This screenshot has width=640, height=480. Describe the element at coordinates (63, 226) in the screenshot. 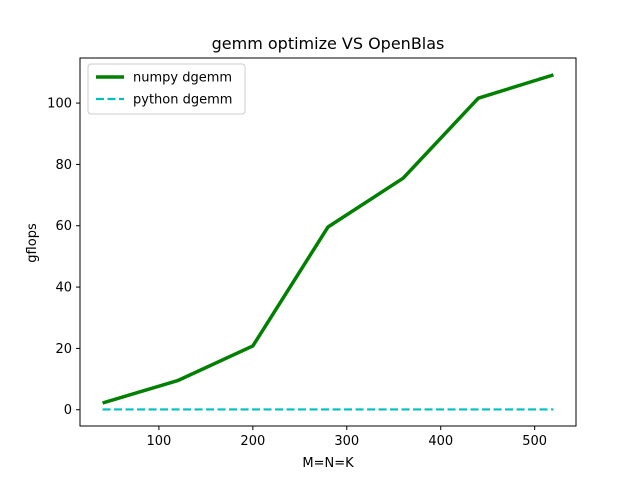

I see `y-tick-label: 60` at that location.